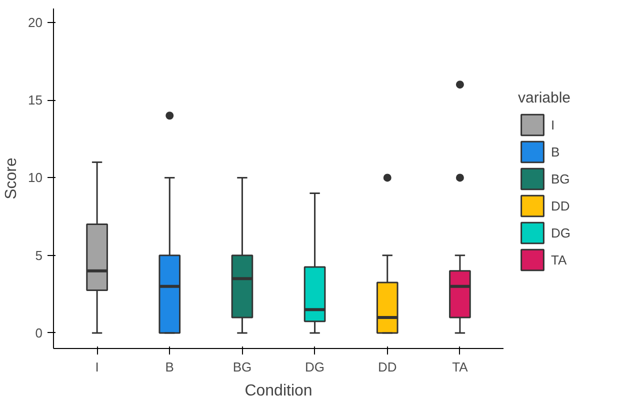 The image size is (625, 413). Describe the element at coordinates (35, 178) in the screenshot. I see `y-tick-label: 10` at that location.